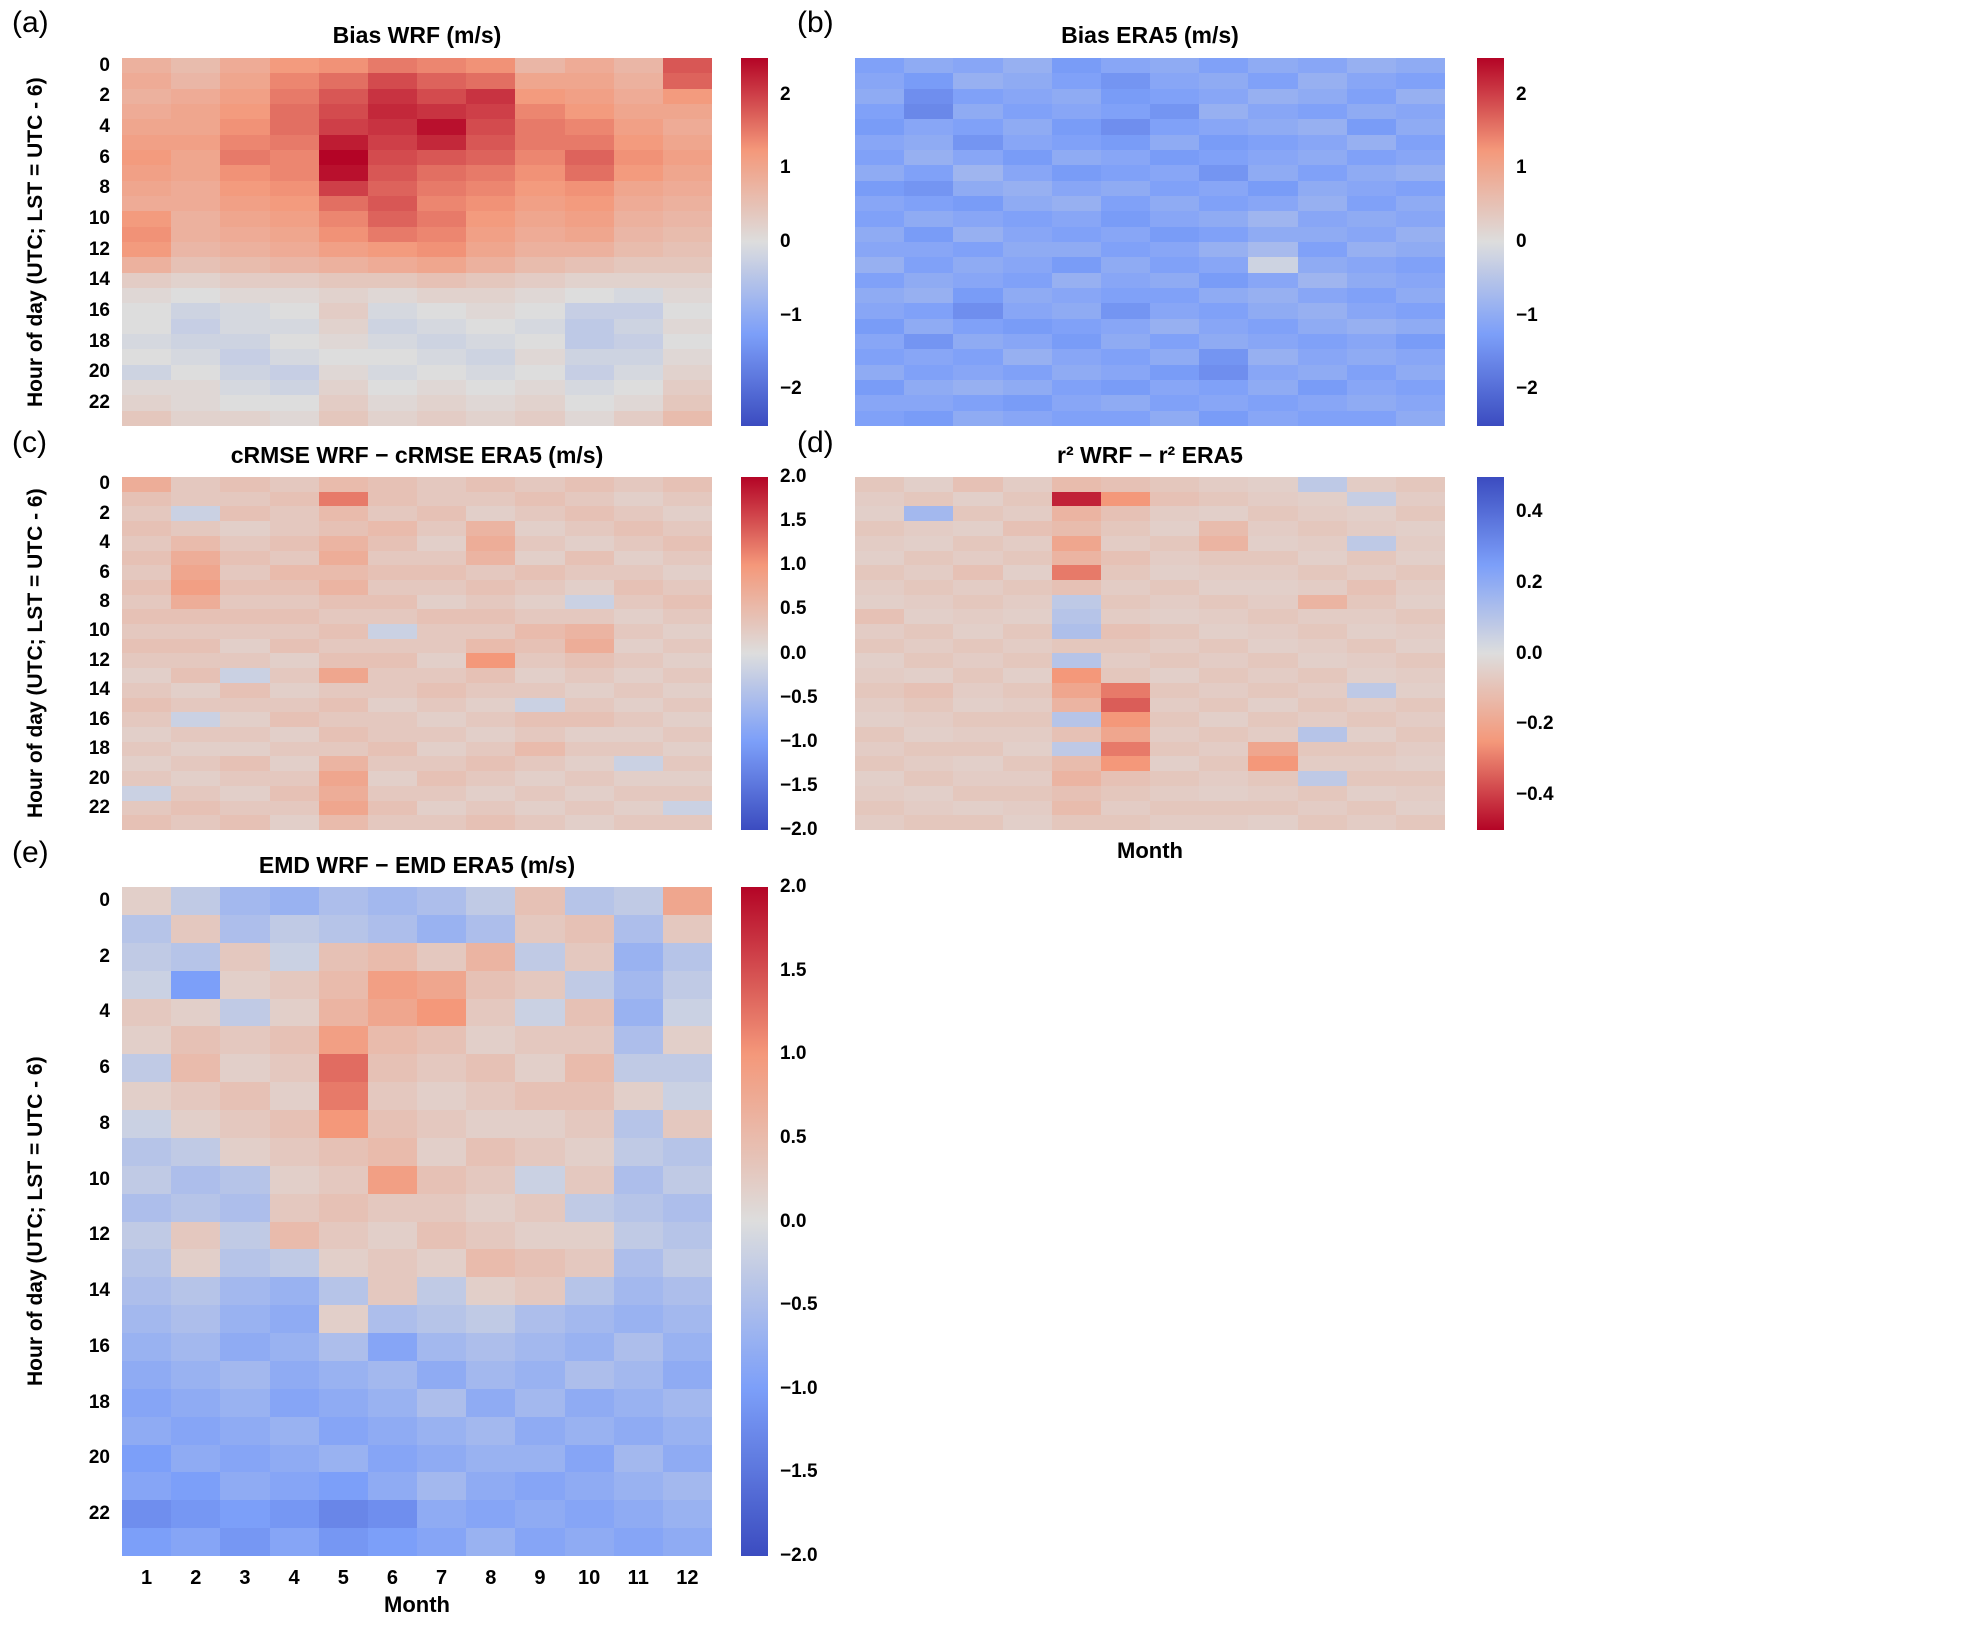 The width and height of the screenshot is (1967, 1649). What do you see at coordinates (417, 1221) in the screenshot?
I see `heatmap` at bounding box center [417, 1221].